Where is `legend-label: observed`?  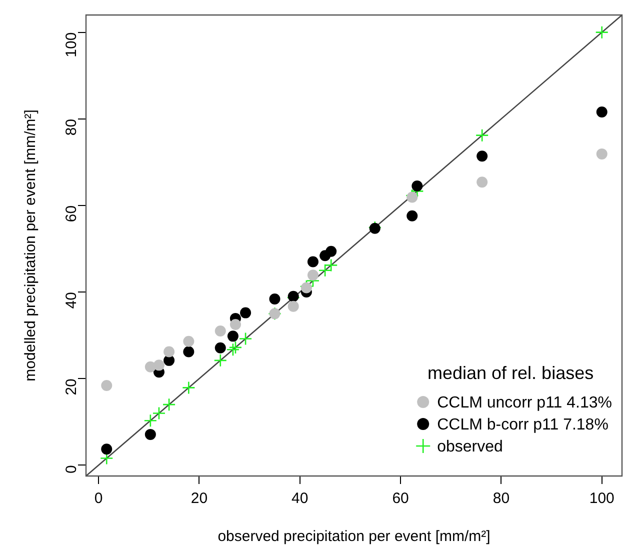
legend-label: observed is located at coordinates (470, 447).